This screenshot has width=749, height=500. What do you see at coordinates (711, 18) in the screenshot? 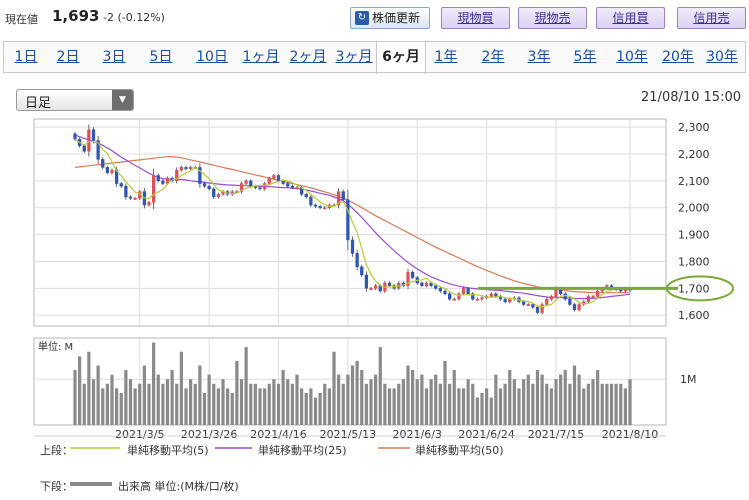
I see `margin-sell-button: 信用売` at bounding box center [711, 18].